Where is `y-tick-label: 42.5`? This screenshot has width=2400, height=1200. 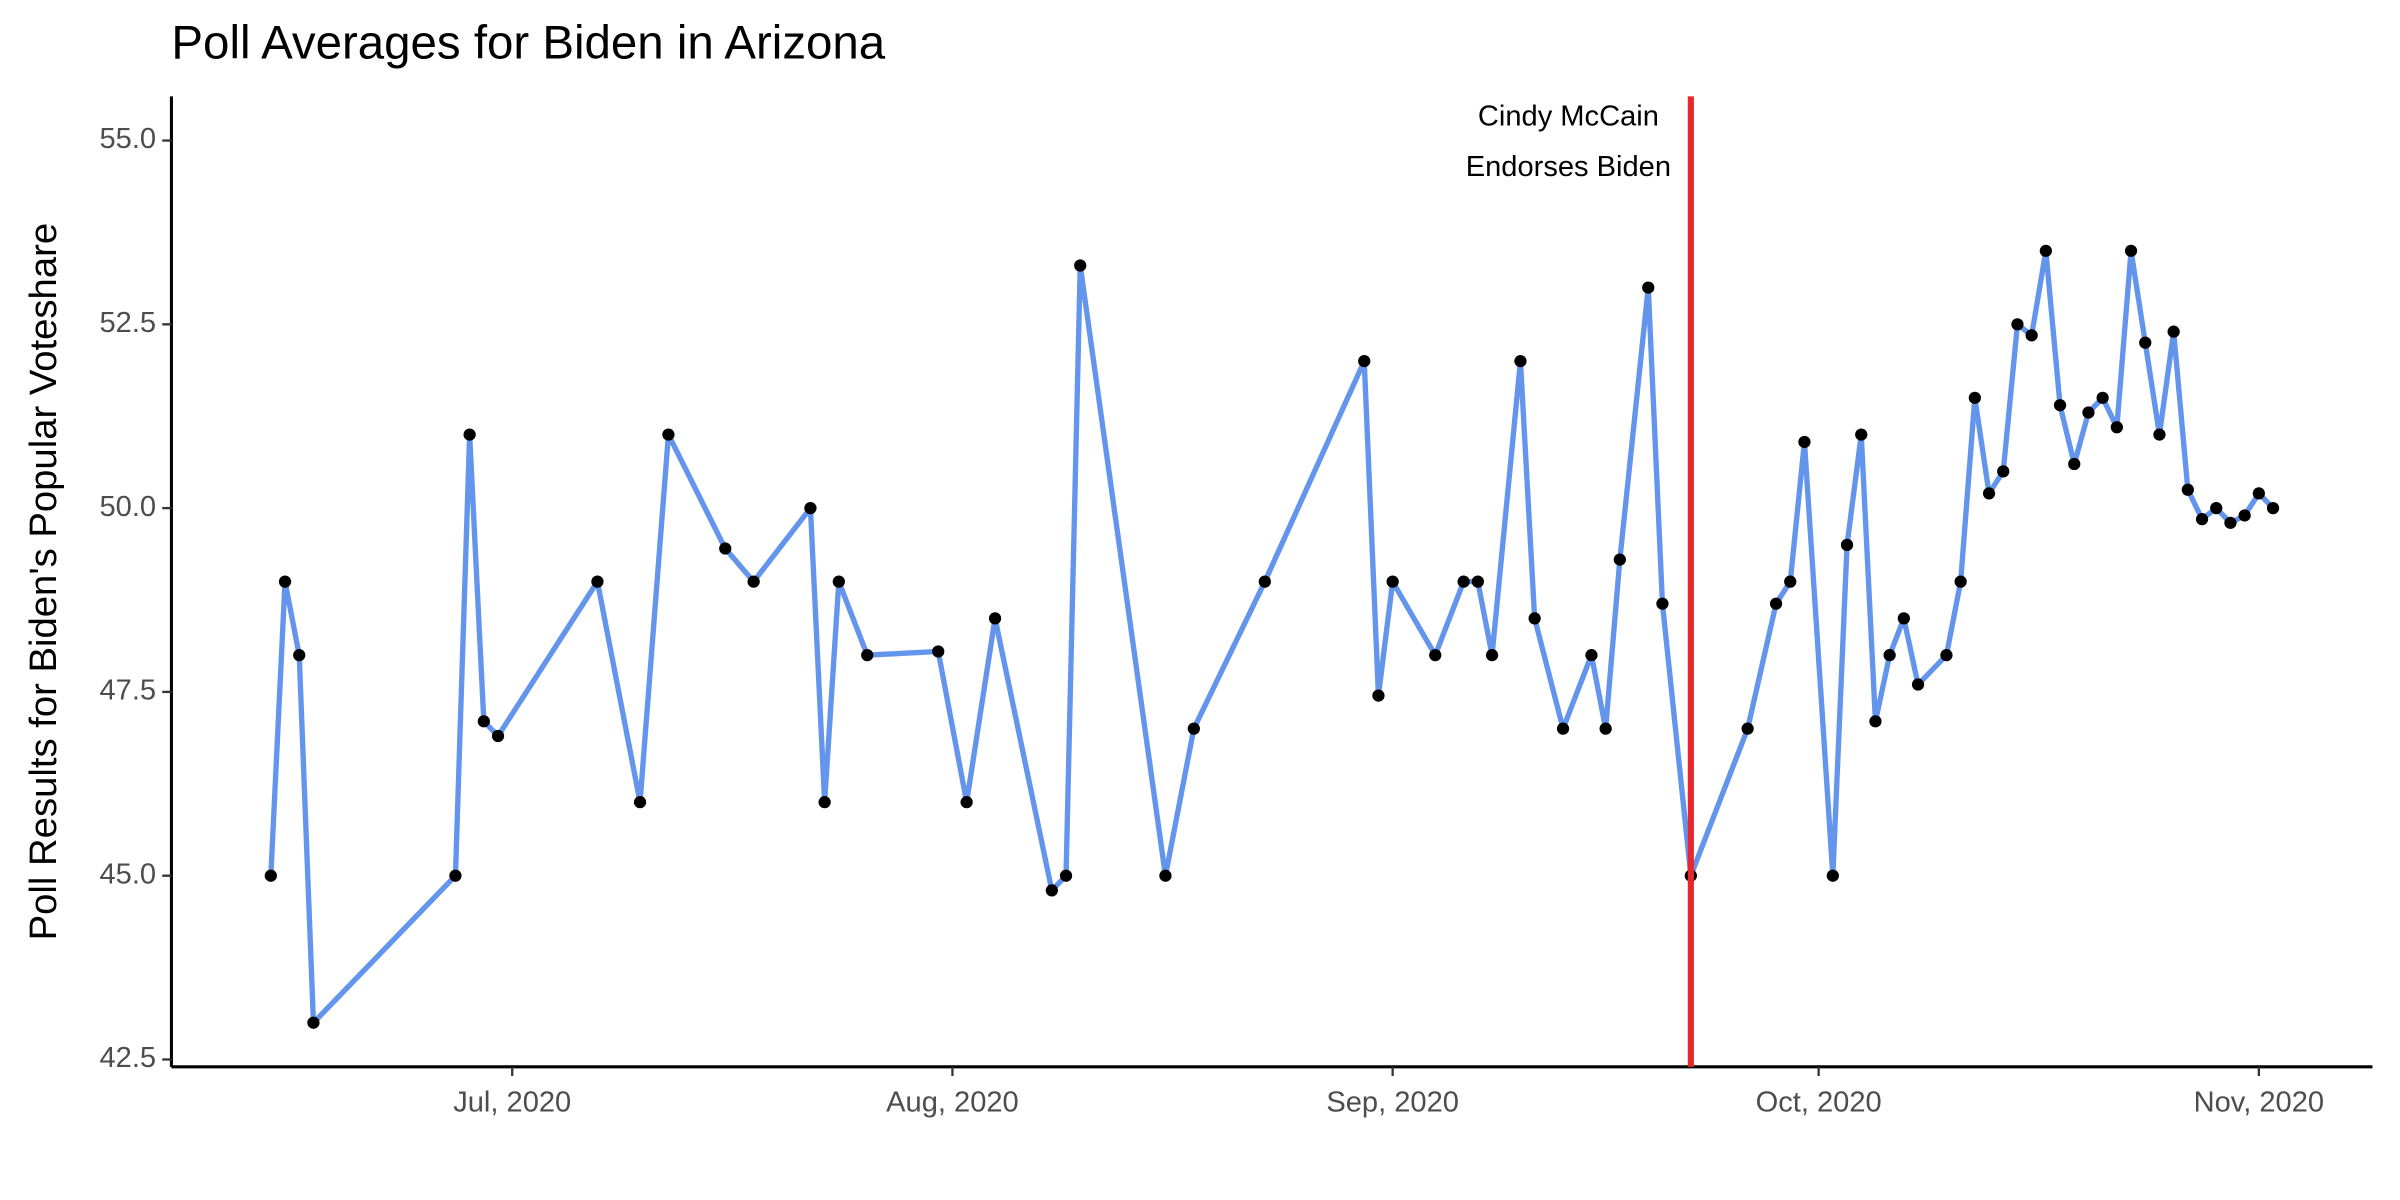 y-tick-label: 42.5 is located at coordinates (128, 1058).